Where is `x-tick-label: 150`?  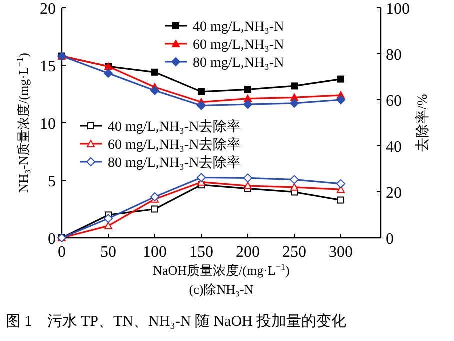
x-tick-label: 150 is located at coordinates (202, 252).